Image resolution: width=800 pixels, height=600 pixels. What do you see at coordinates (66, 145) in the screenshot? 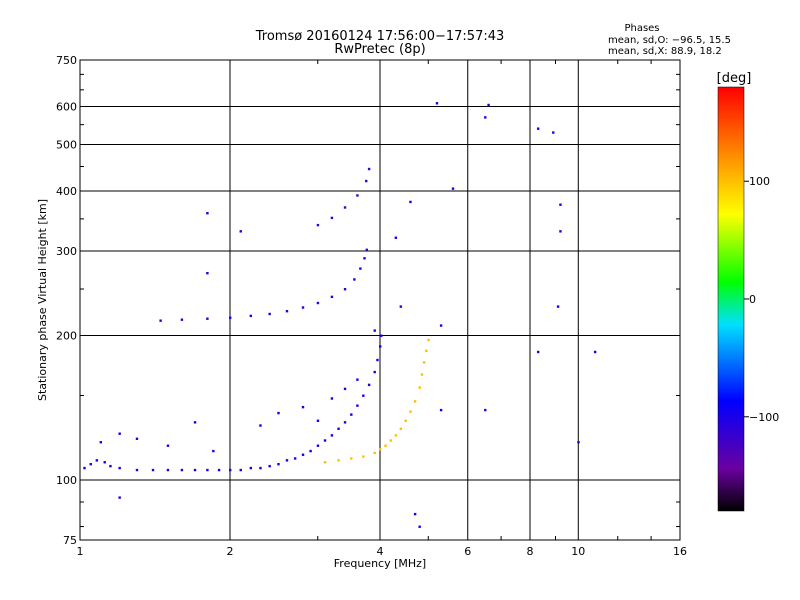
I see `y-tick-label: 500` at bounding box center [66, 145].